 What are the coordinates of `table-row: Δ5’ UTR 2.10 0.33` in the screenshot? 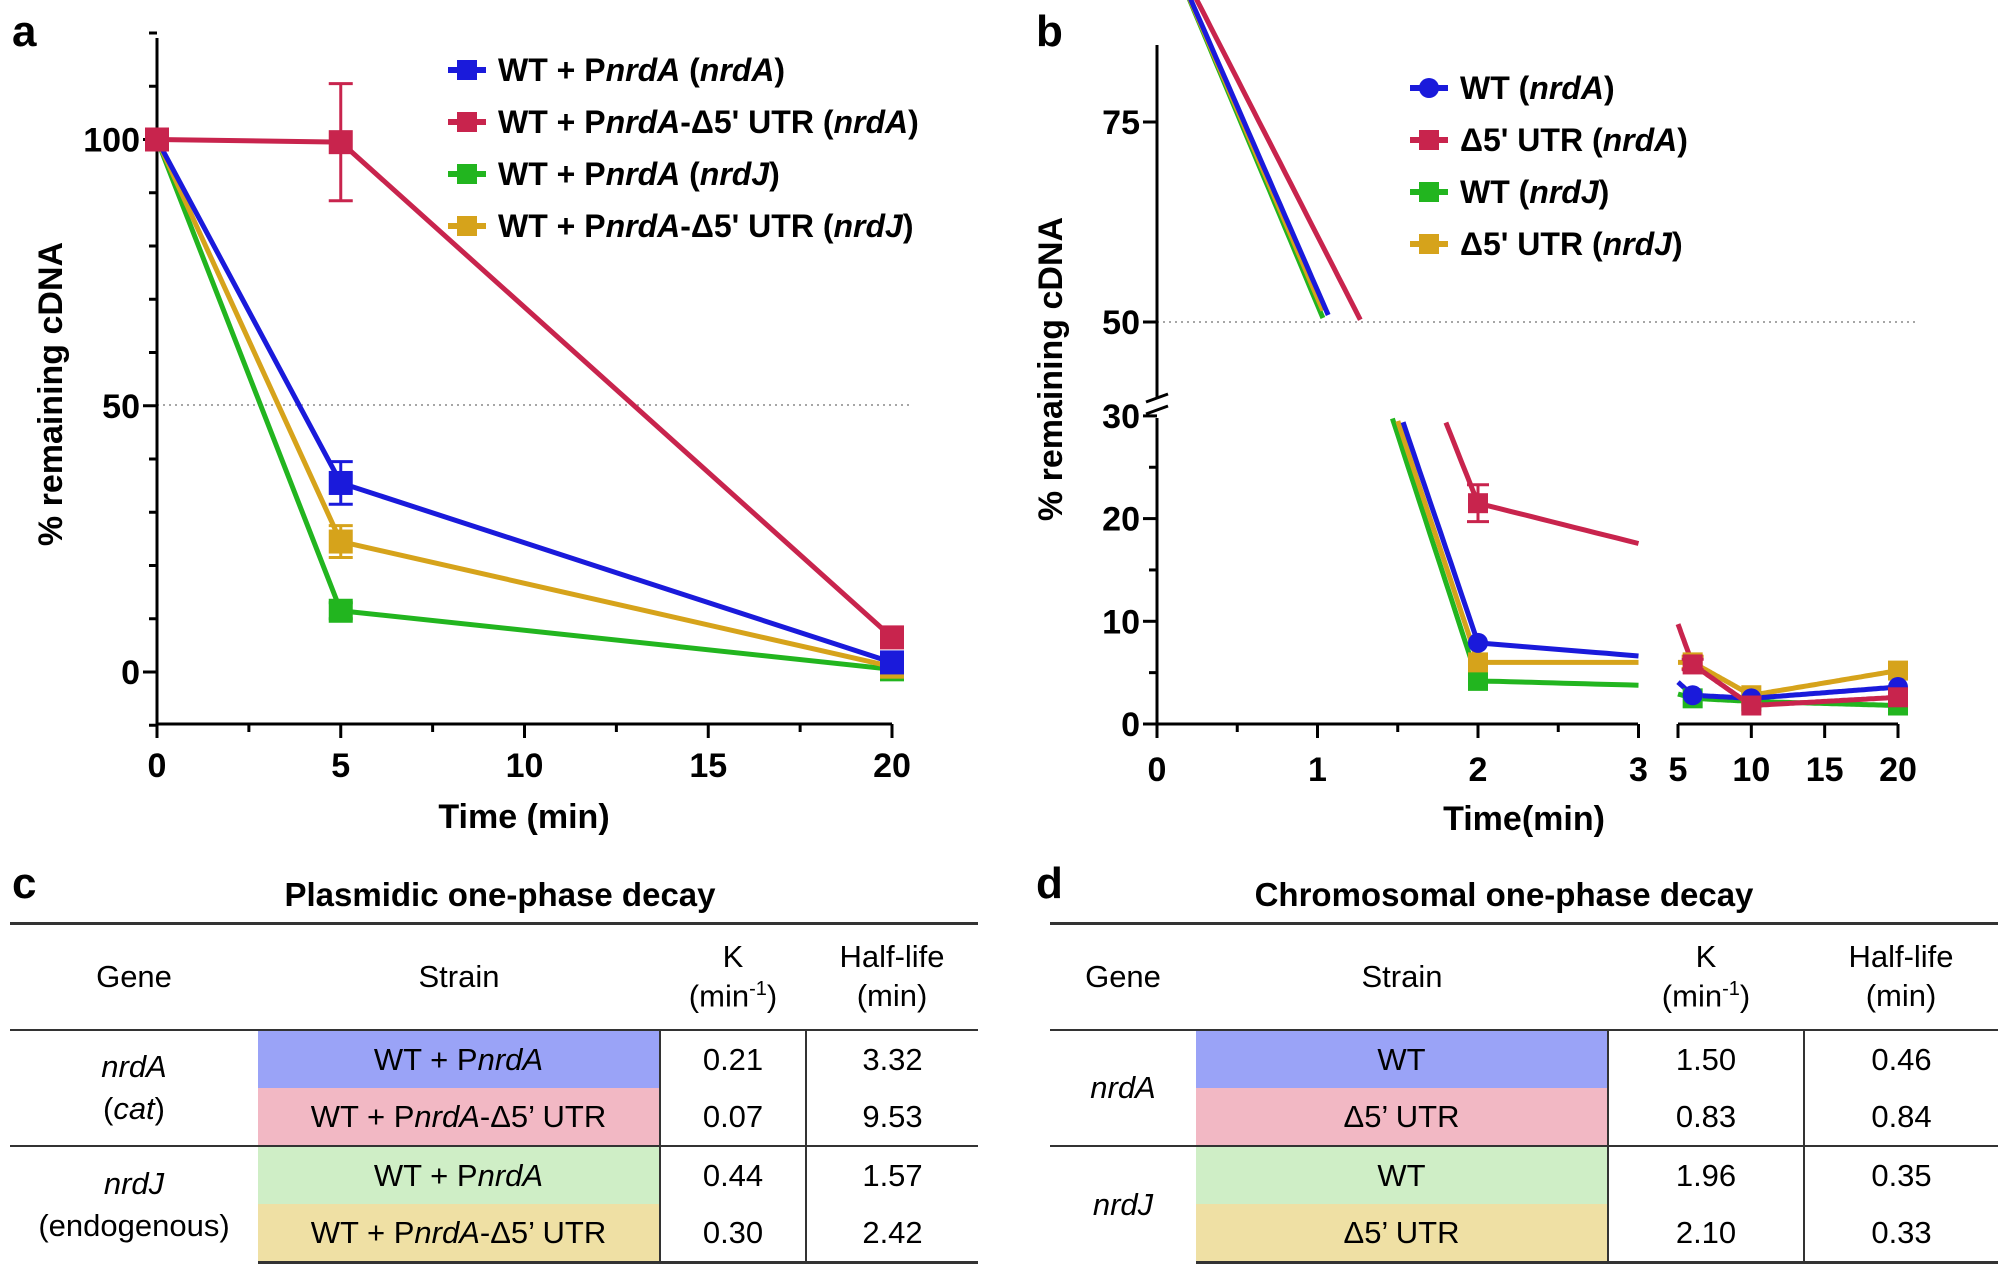 It's located at (1524, 1234).